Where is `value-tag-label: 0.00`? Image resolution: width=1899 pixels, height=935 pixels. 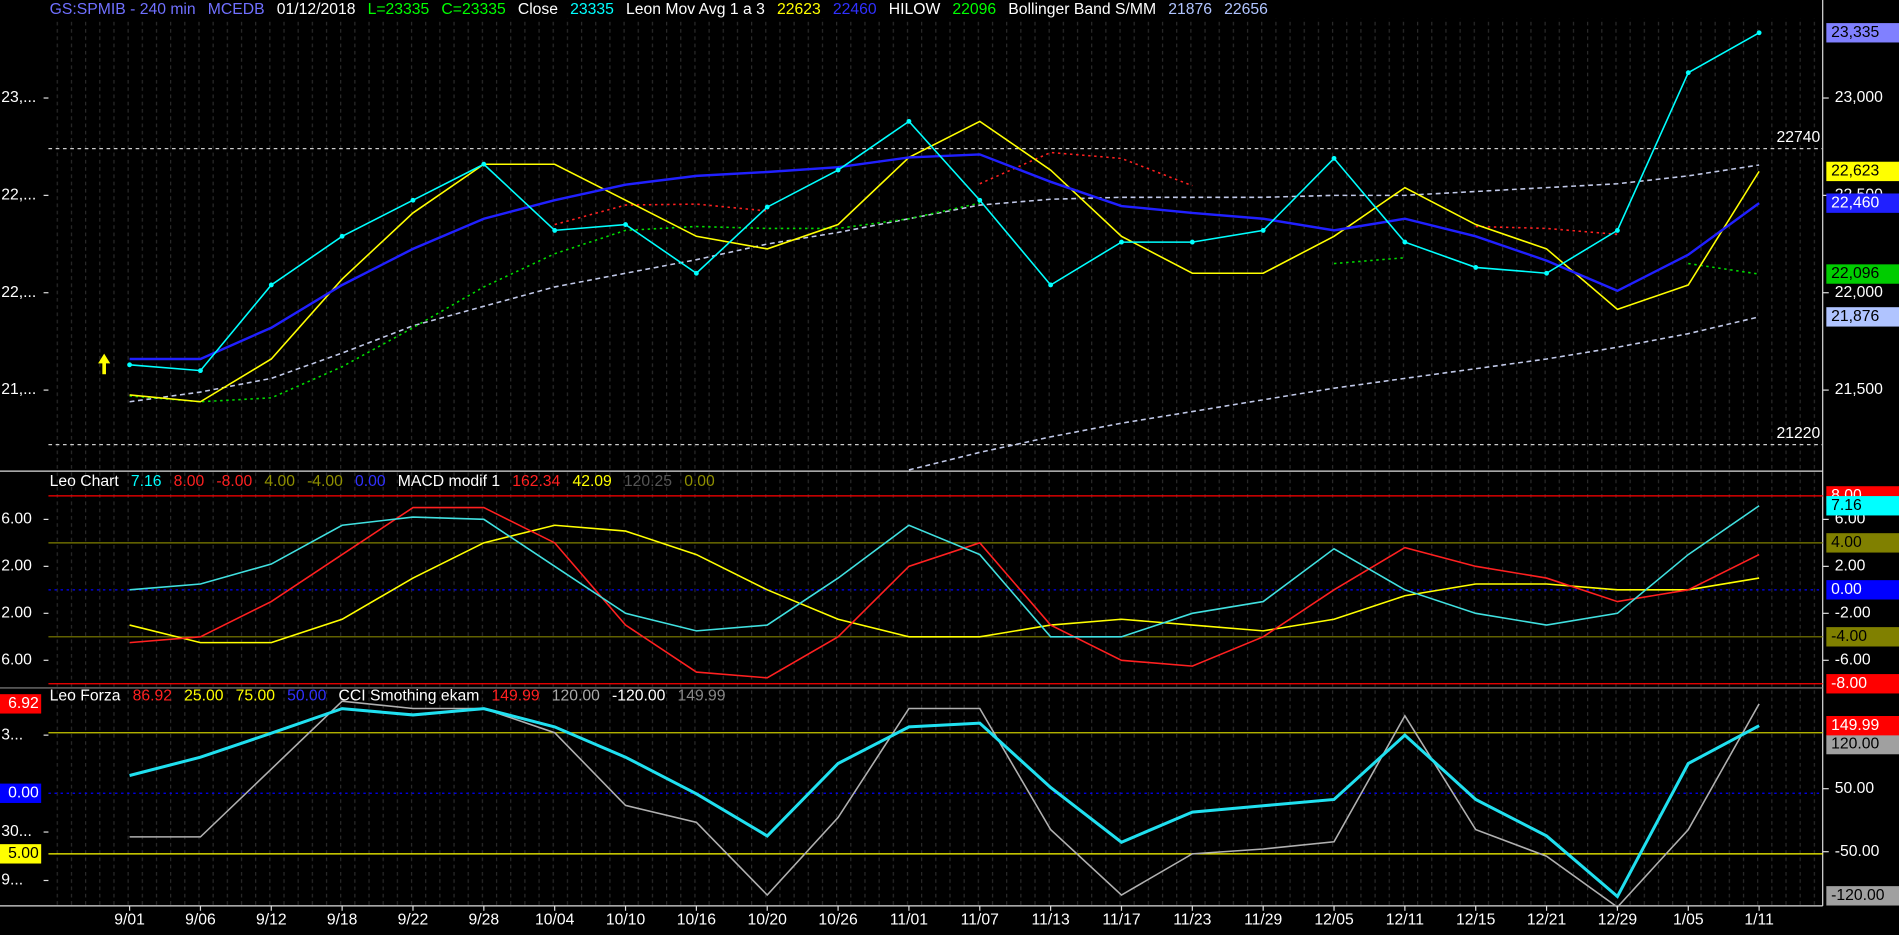 value-tag-label: 0.00 is located at coordinates (1846, 589).